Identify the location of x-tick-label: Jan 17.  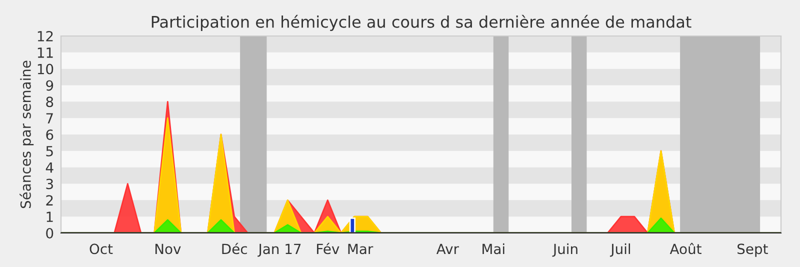
(279, 250).